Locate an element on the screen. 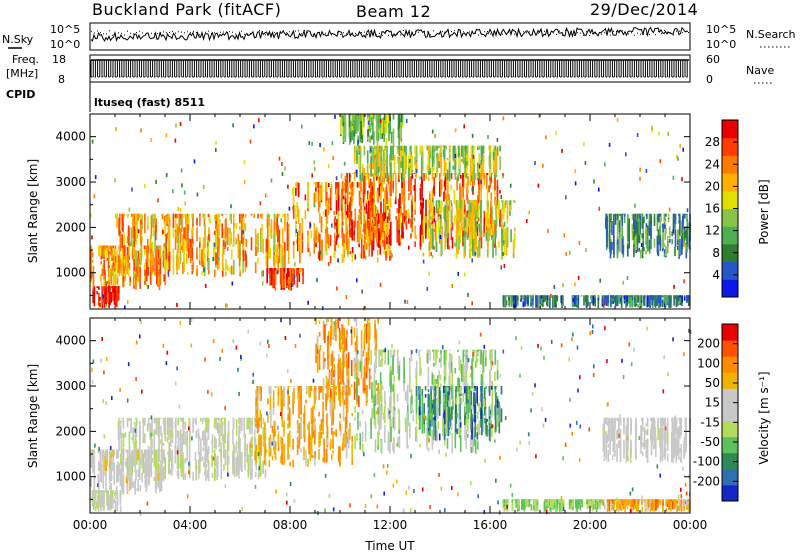  power-colorbar-tick-label: 12 is located at coordinates (712, 231).